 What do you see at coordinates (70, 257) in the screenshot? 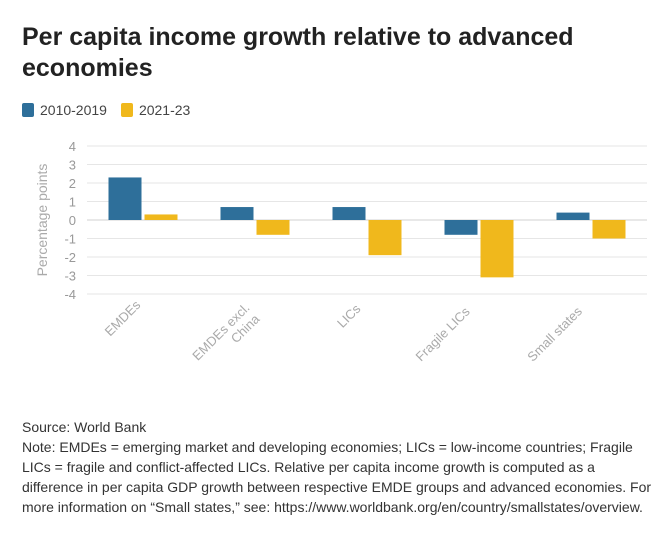
I see `y-tick-label: -2` at bounding box center [70, 257].